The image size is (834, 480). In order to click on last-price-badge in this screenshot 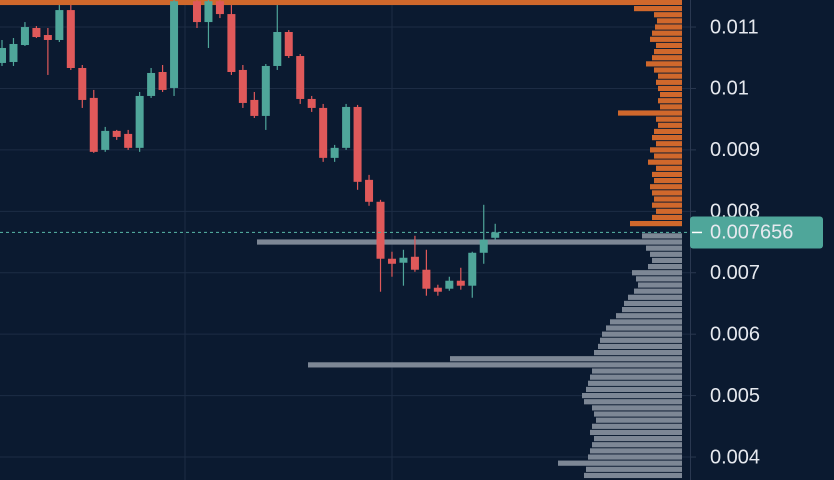, I will do `click(756, 232)`.